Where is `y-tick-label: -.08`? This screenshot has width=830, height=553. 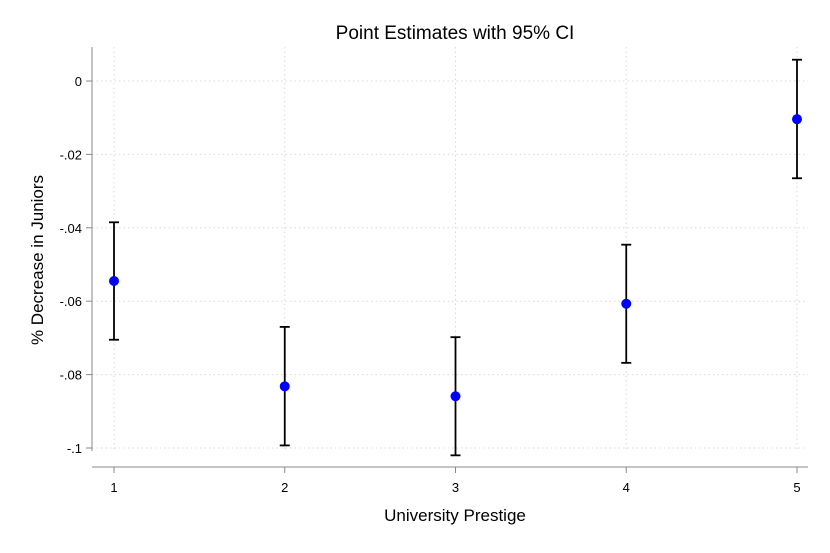 y-tick-label: -.08 is located at coordinates (71, 375).